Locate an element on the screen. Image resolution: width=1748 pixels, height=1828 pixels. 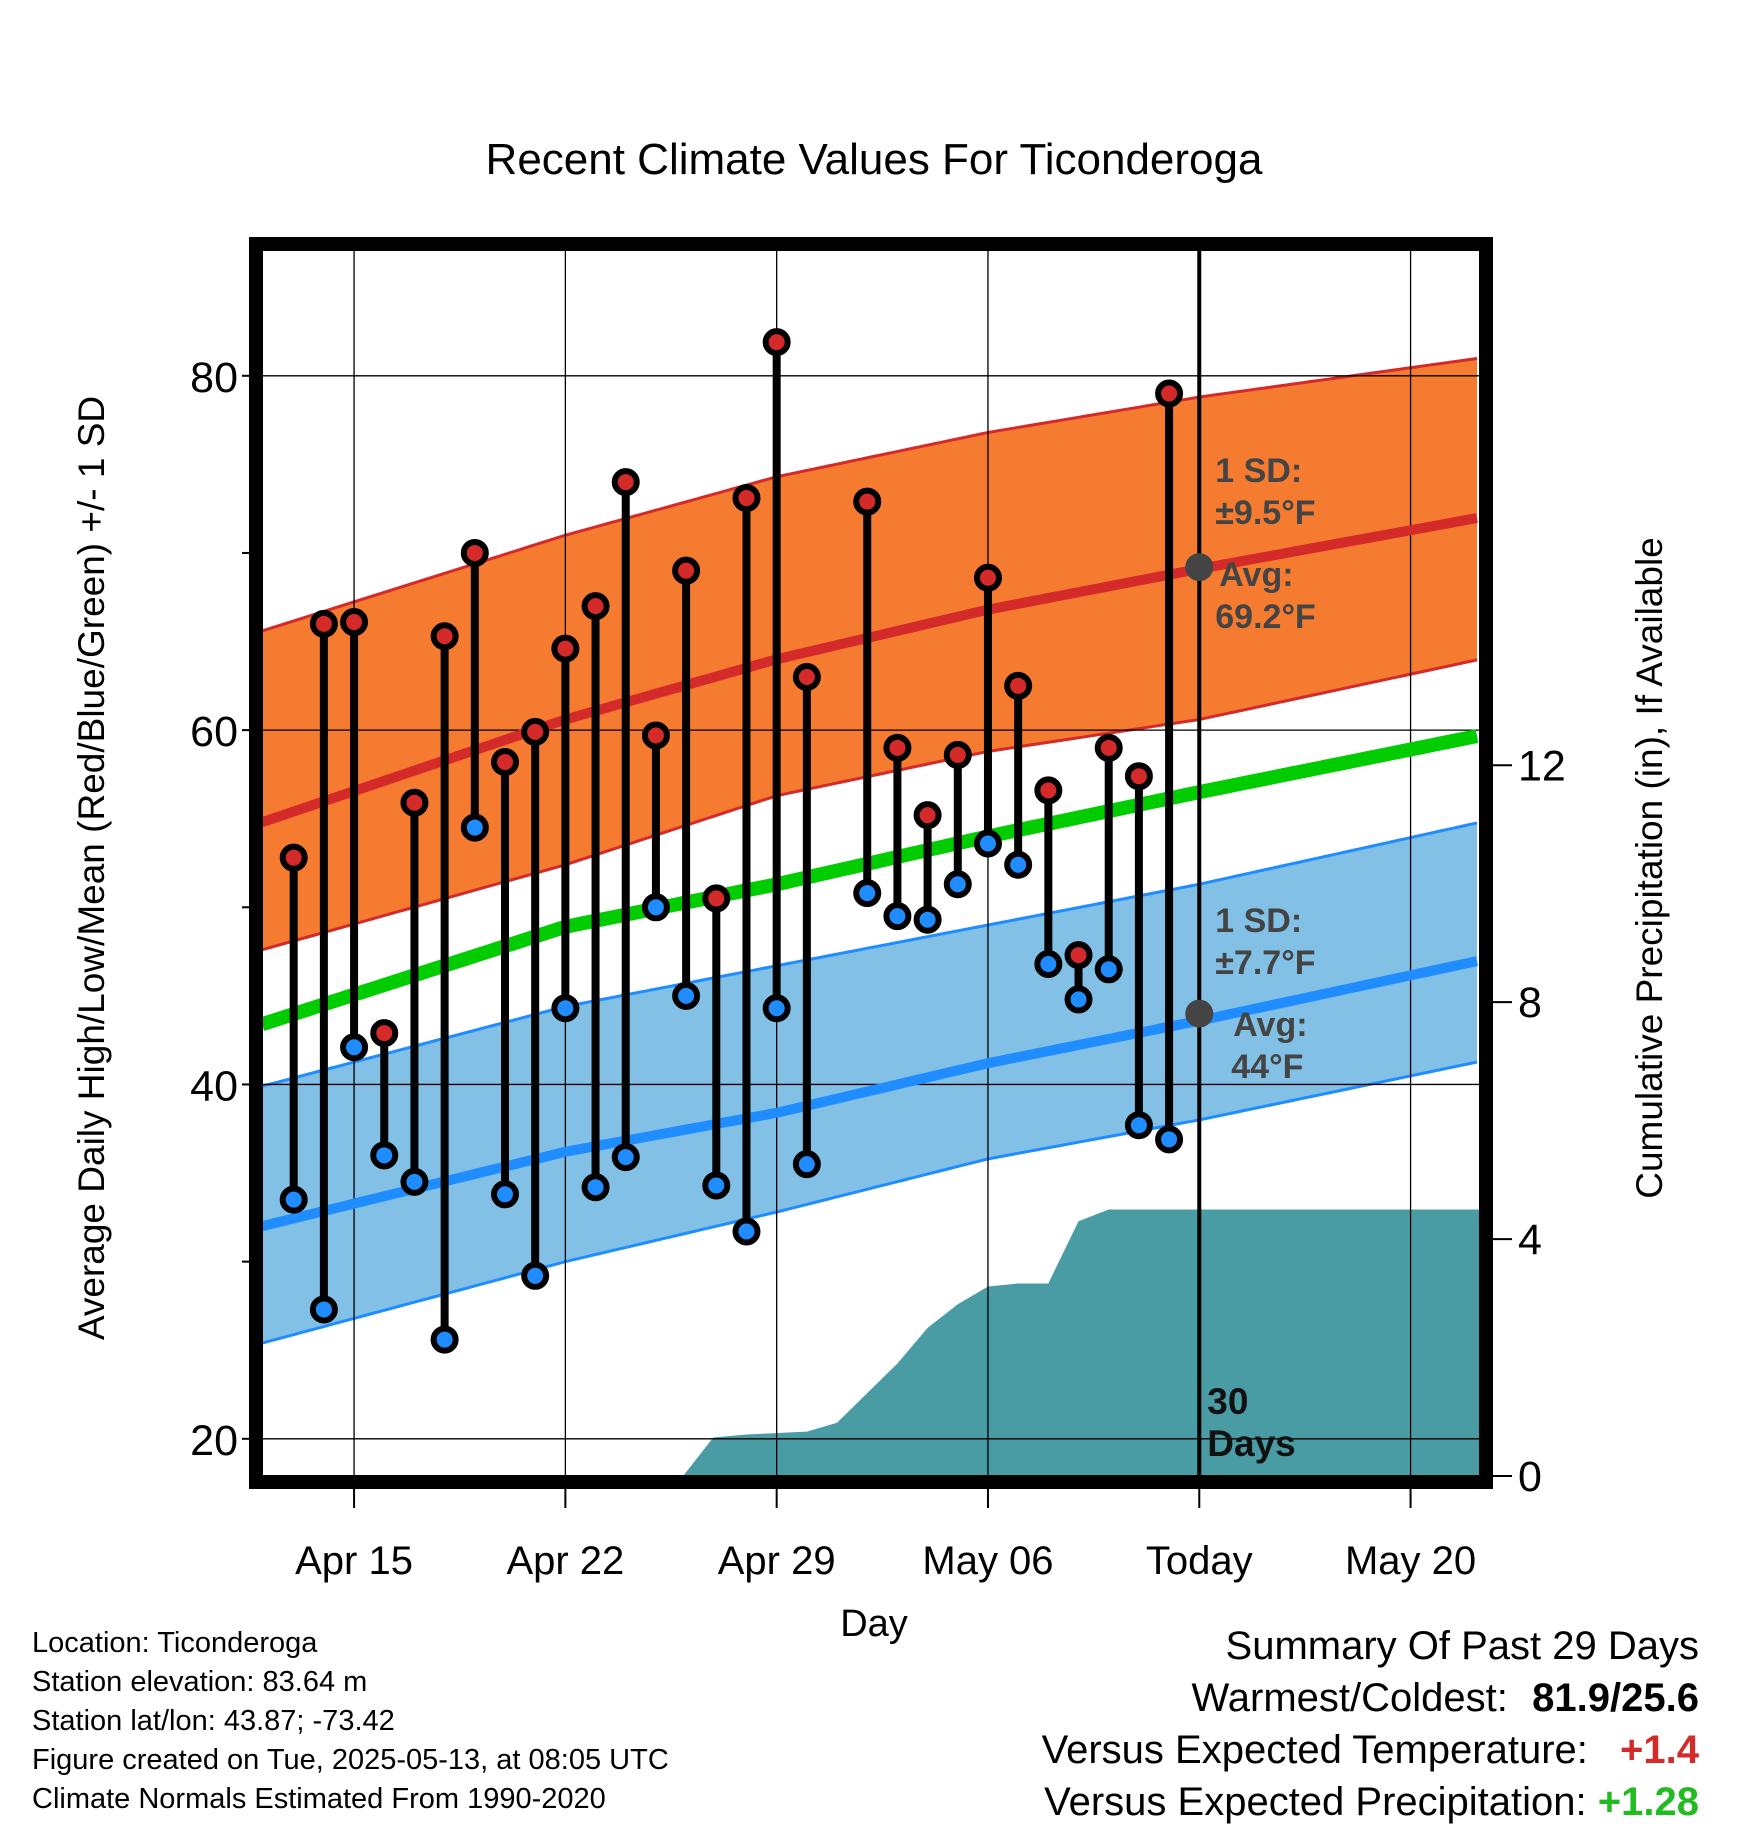
y2-tick-label: 12 is located at coordinates (1542, 766).